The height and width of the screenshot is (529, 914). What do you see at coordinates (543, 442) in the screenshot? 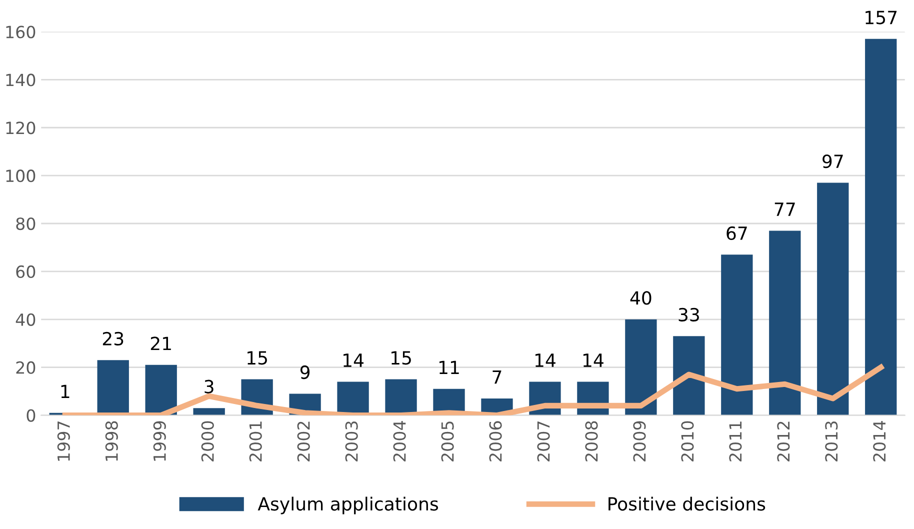
I see `x-tick-label: 2007` at bounding box center [543, 442].